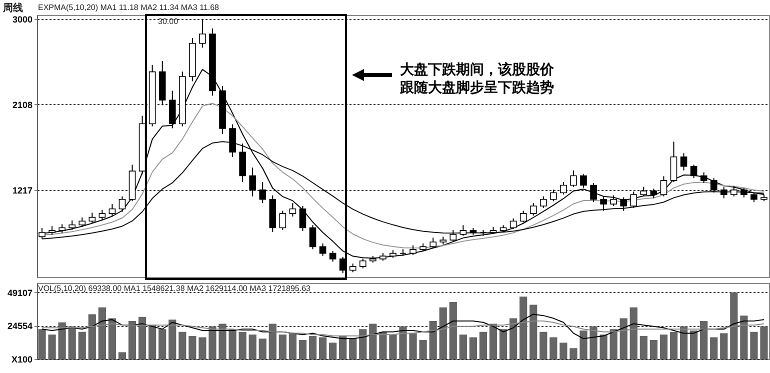  I want to click on y-tick-label: 49107, so click(19, 293).